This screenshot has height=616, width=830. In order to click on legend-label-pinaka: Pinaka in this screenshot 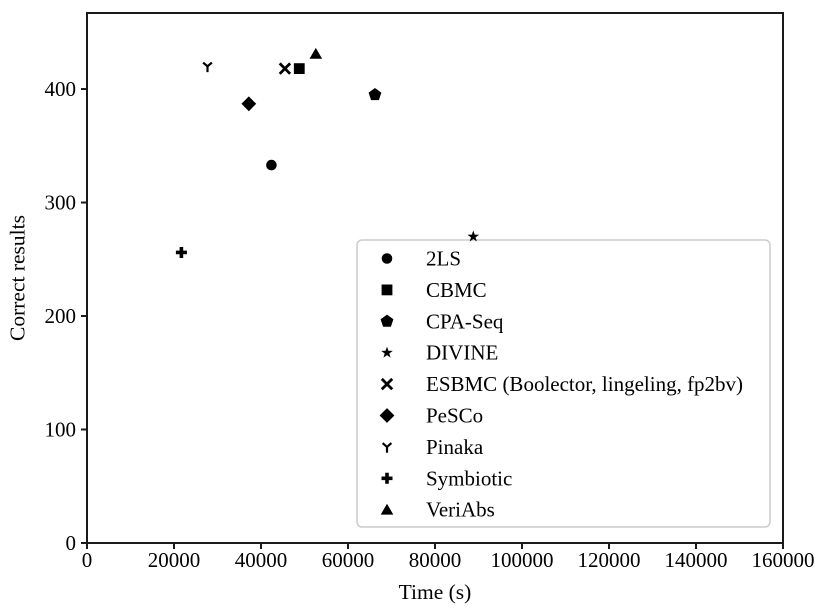, I will do `click(455, 447)`.